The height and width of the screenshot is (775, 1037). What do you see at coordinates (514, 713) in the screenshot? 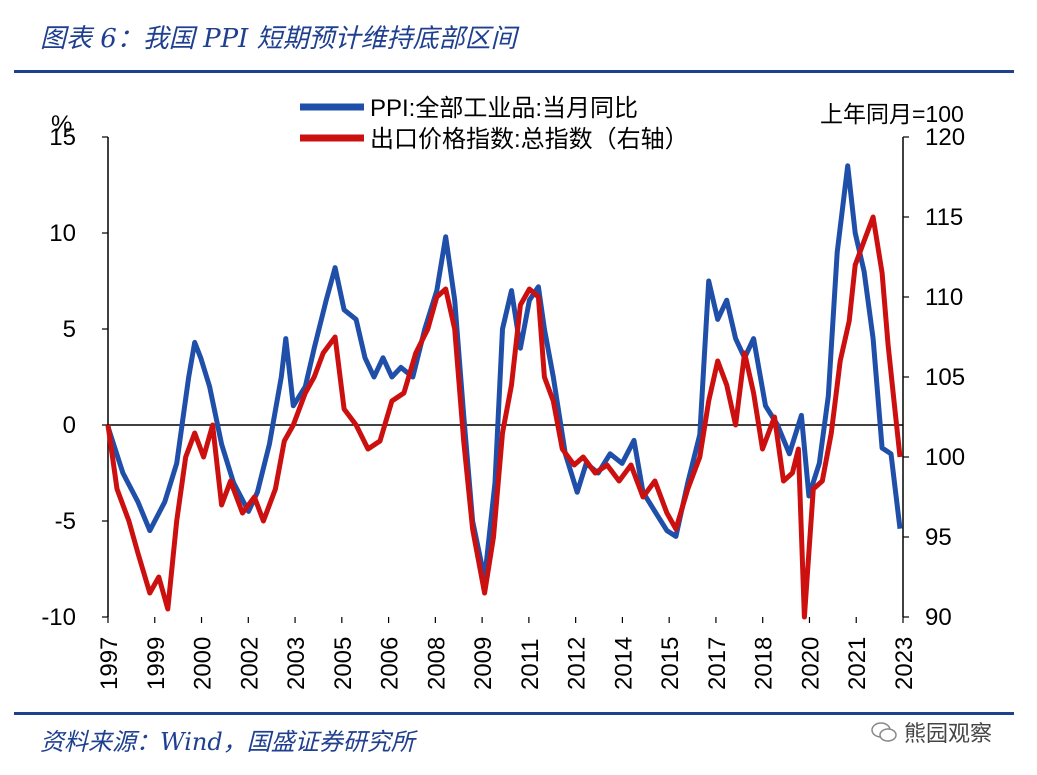
I see `bottom-rule` at bounding box center [514, 713].